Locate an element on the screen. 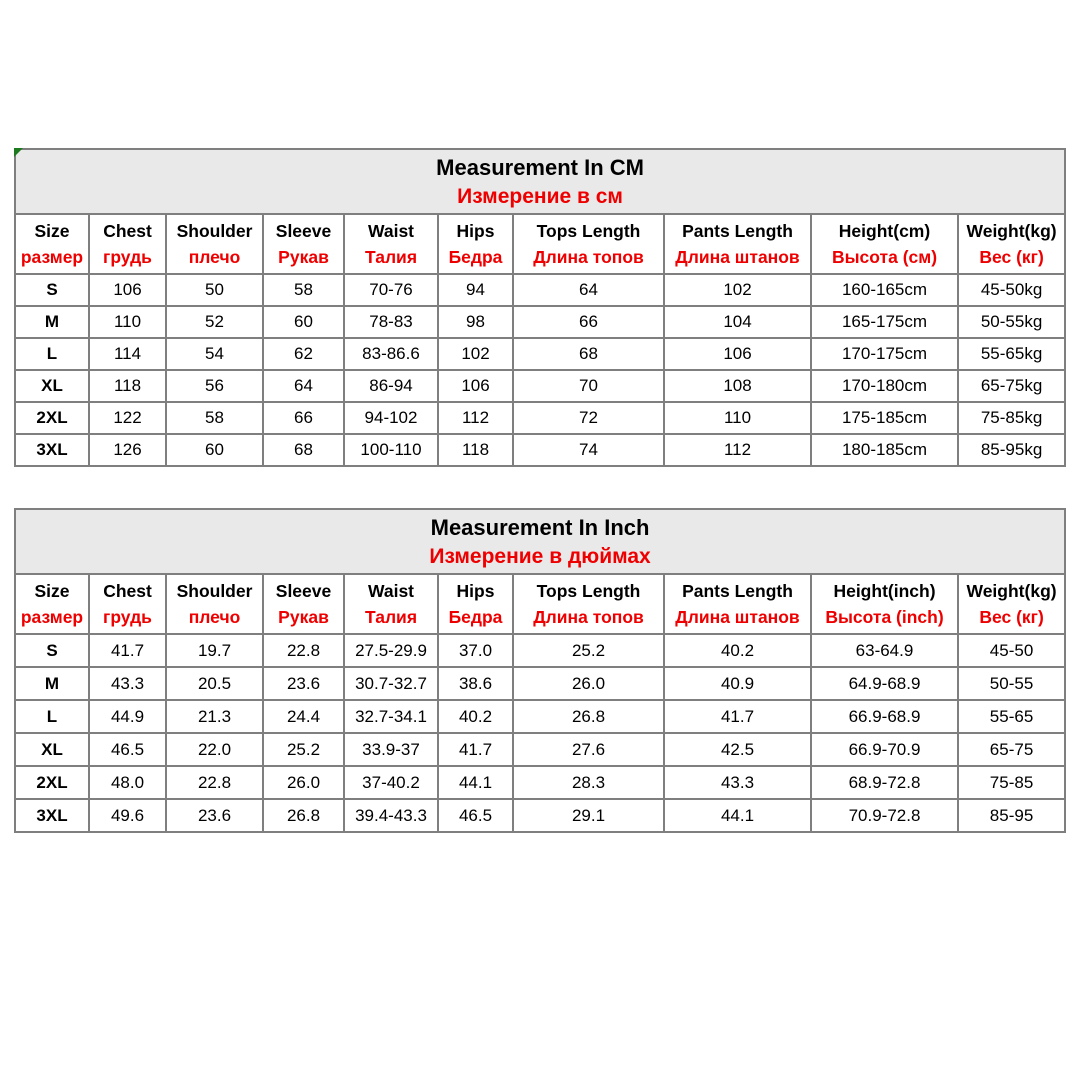 The height and width of the screenshot is (1080, 1080). measurement-cell: 33.9-37 is located at coordinates (391, 749).